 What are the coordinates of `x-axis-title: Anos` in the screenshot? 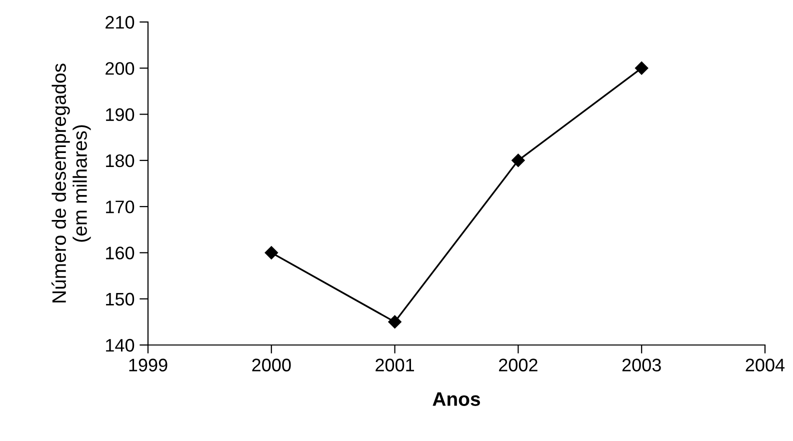 It's located at (456, 399).